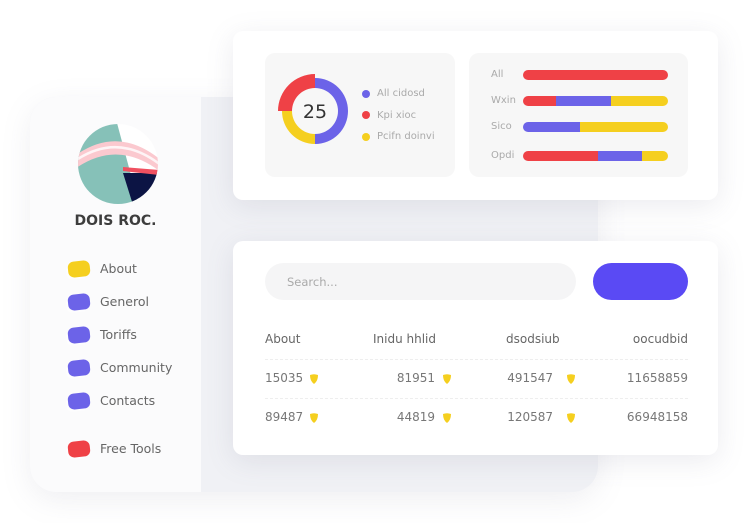 The height and width of the screenshot is (523, 749). What do you see at coordinates (283, 339) in the screenshot?
I see `column-header: About` at bounding box center [283, 339].